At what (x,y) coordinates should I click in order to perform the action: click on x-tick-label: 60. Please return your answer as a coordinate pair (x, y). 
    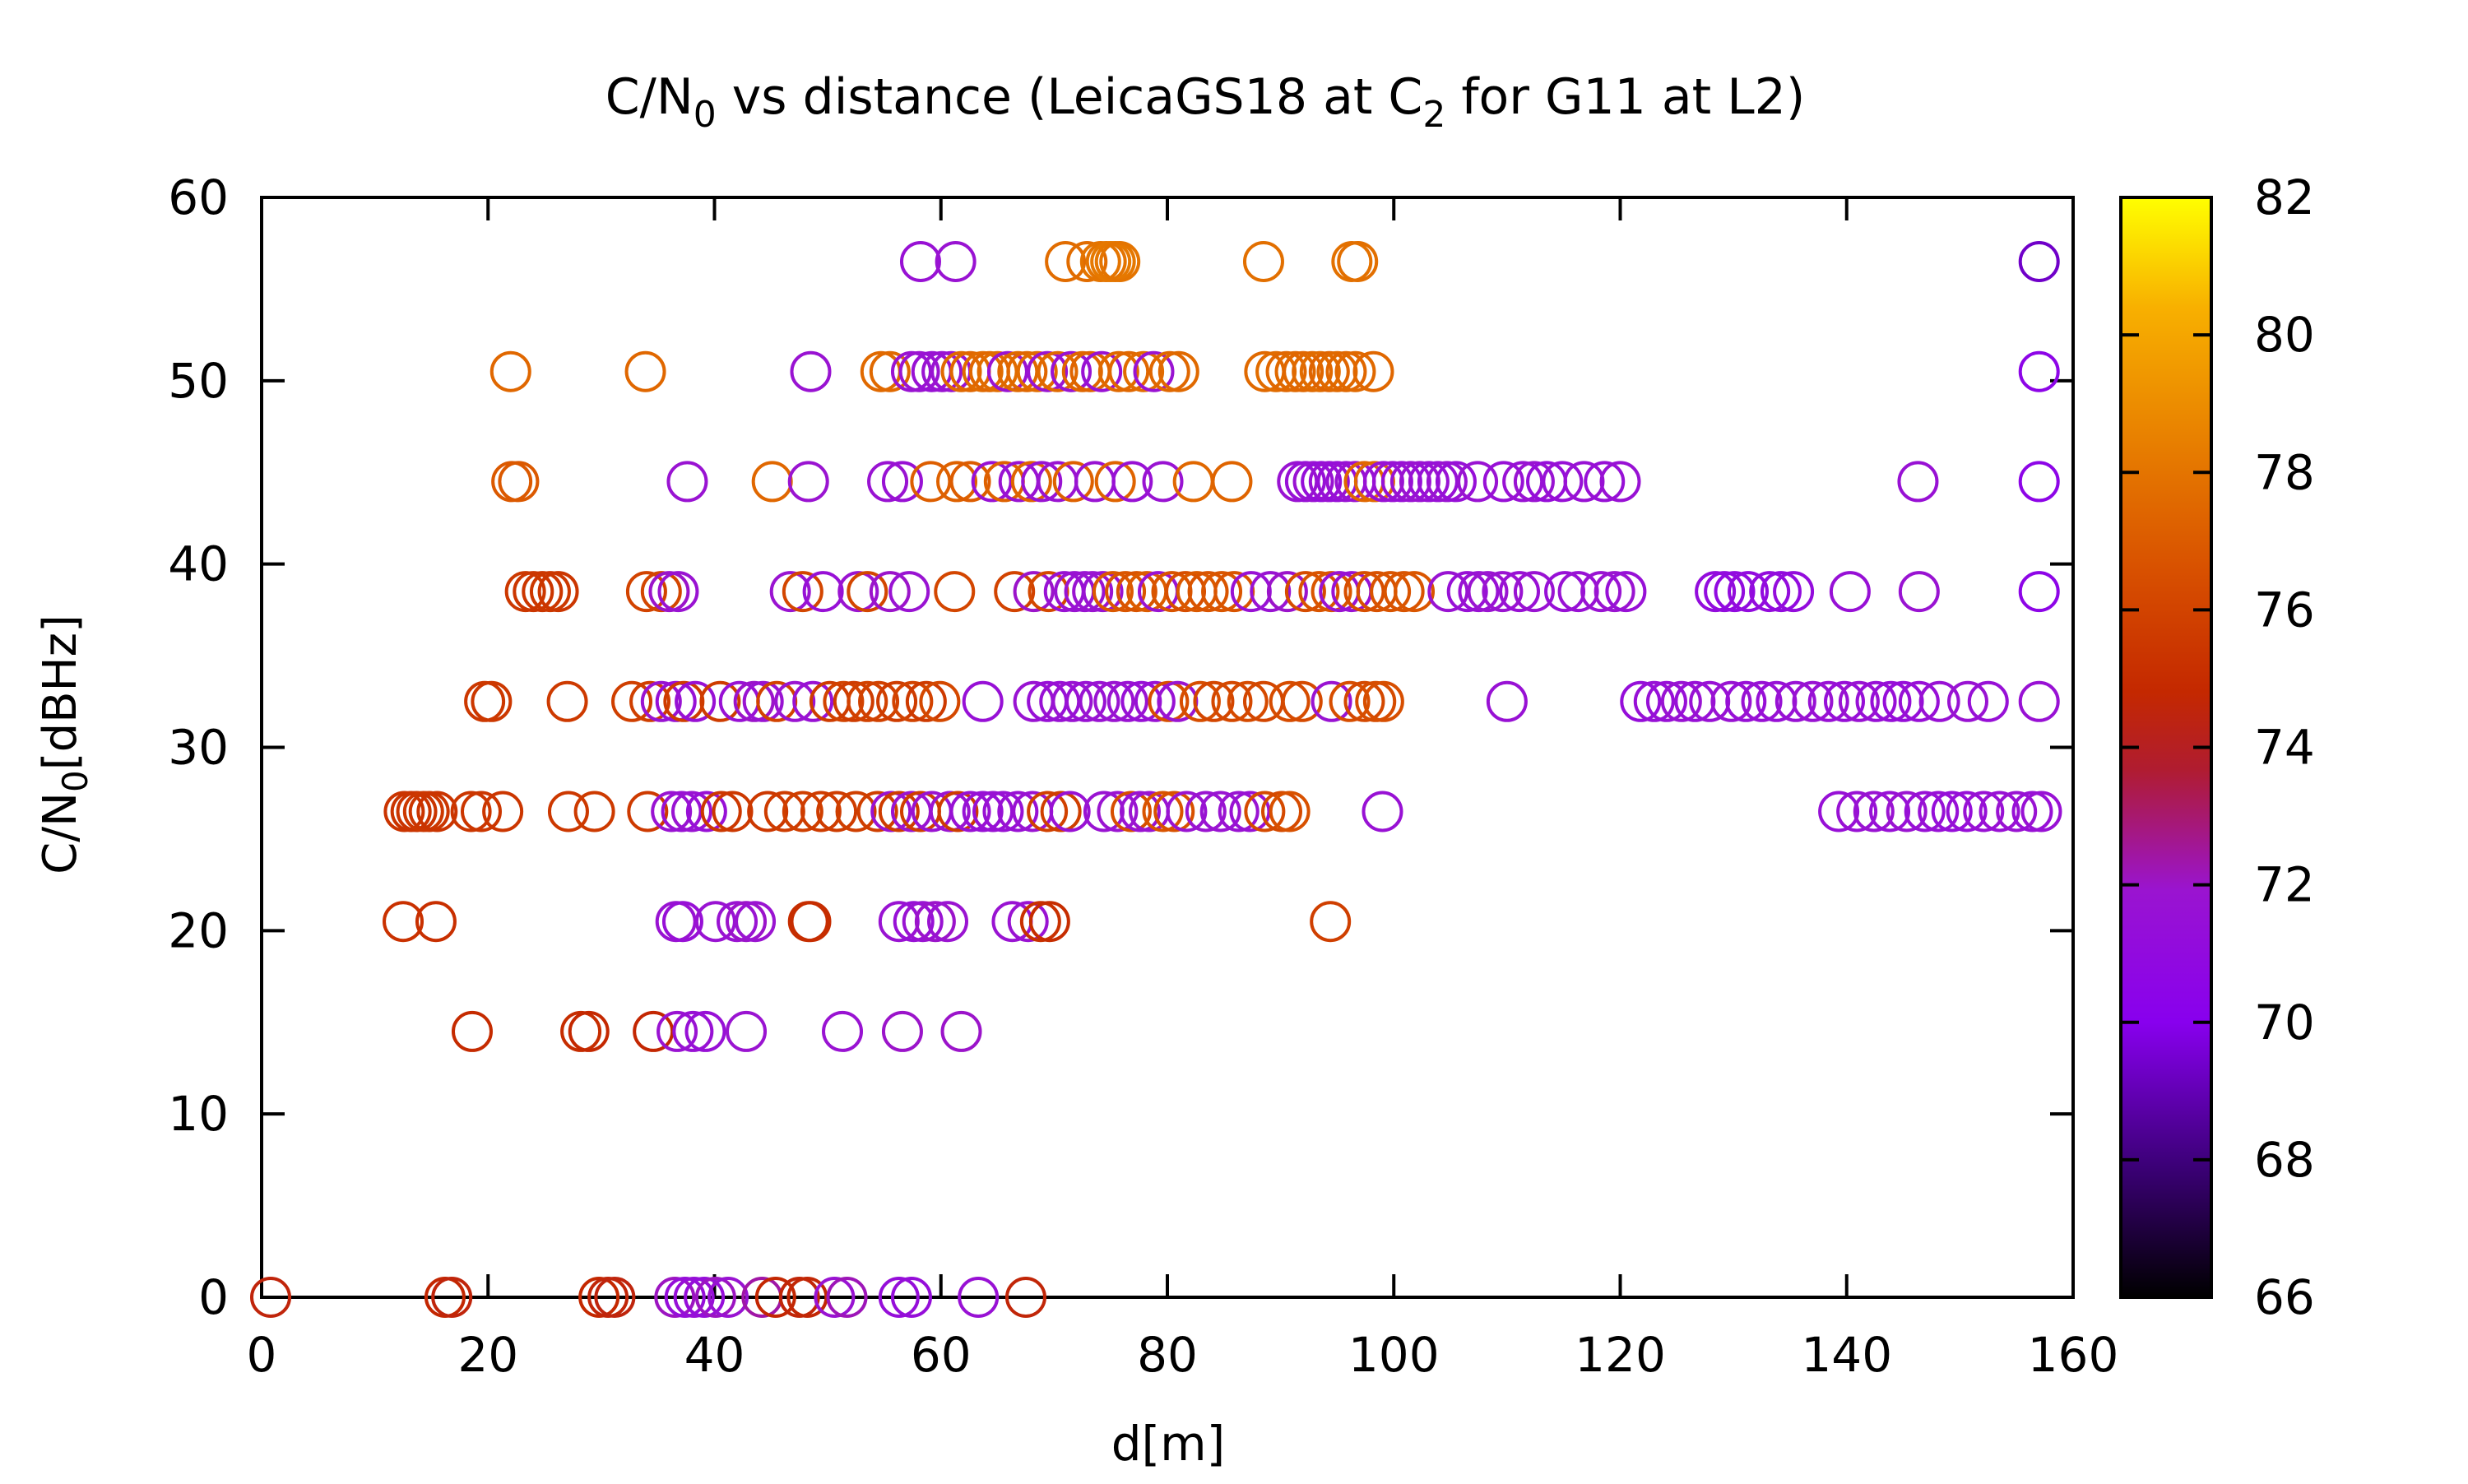
    Looking at the image, I should click on (941, 1355).